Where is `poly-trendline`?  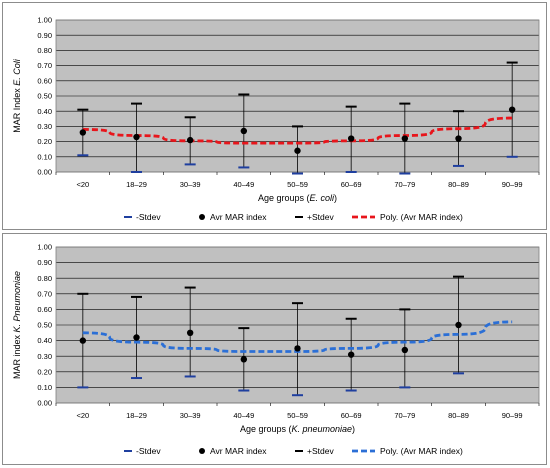 poly-trendline is located at coordinates (297, 130).